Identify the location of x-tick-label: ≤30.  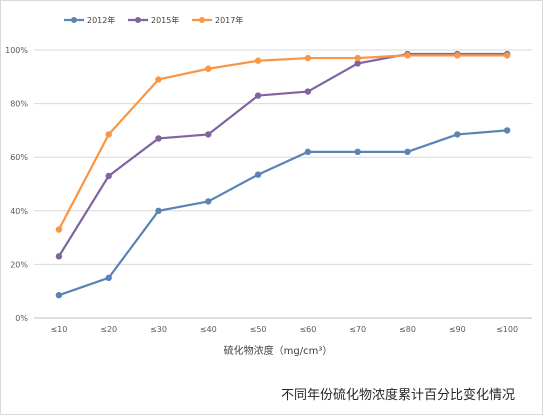
(158, 329).